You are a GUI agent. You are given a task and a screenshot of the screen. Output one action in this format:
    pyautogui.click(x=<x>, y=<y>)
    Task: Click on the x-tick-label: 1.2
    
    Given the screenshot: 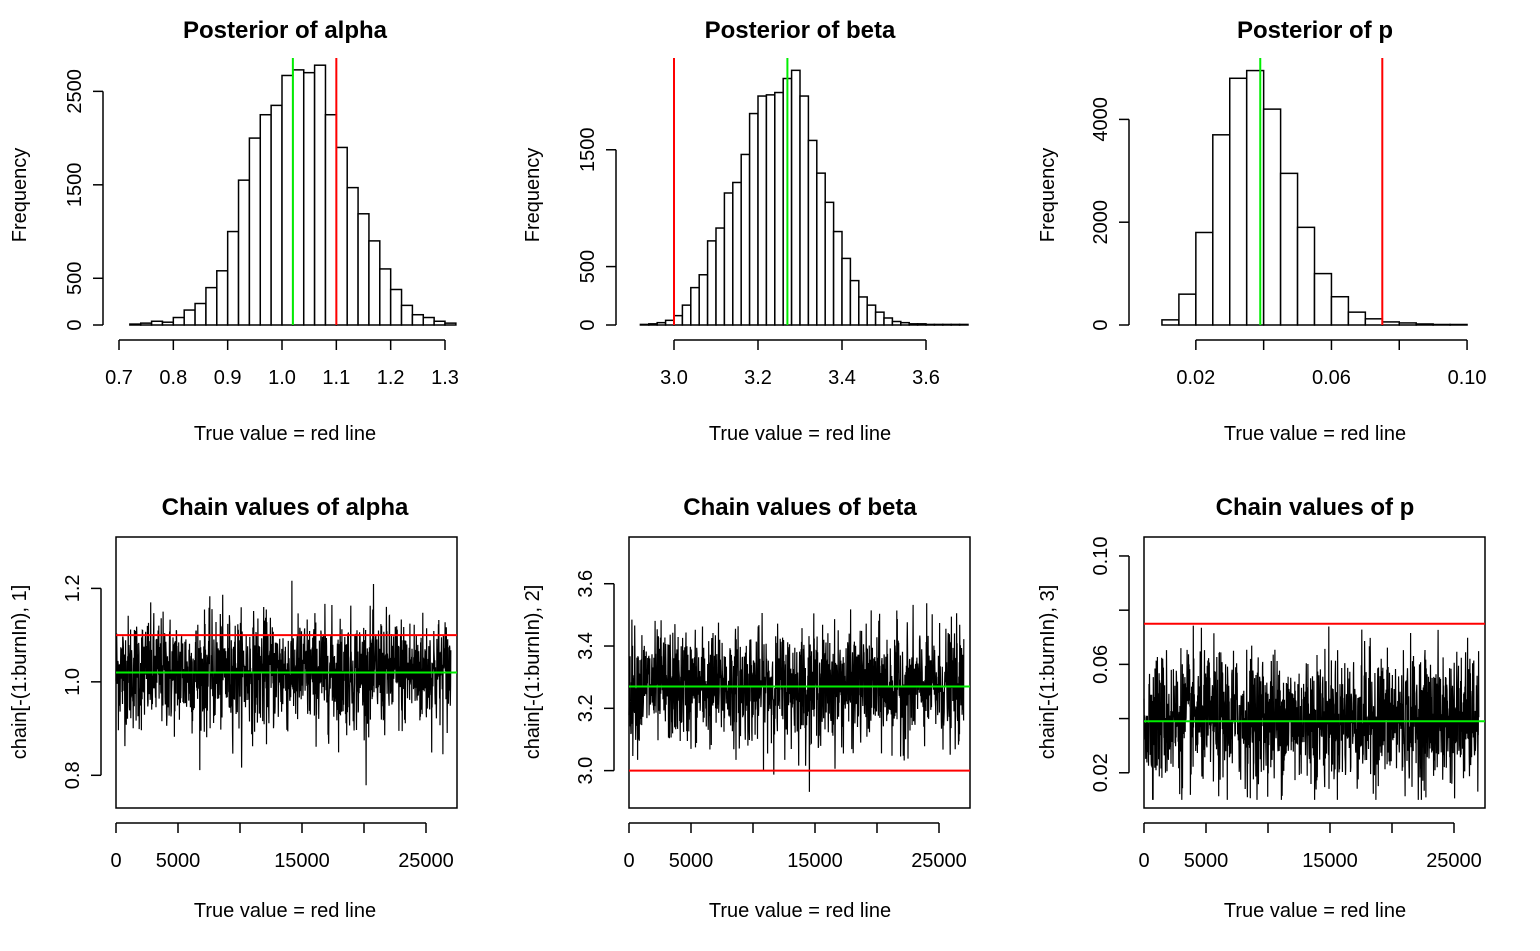 What is the action you would take?
    pyautogui.click(x=391, y=378)
    